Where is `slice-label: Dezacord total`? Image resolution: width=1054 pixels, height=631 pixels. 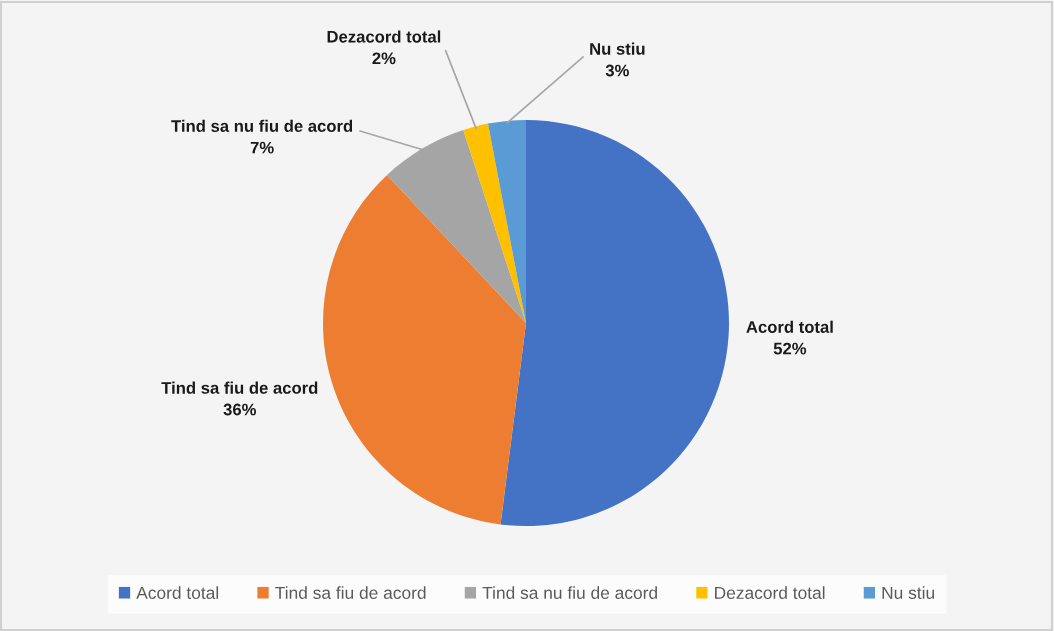 slice-label: Dezacord total is located at coordinates (384, 36).